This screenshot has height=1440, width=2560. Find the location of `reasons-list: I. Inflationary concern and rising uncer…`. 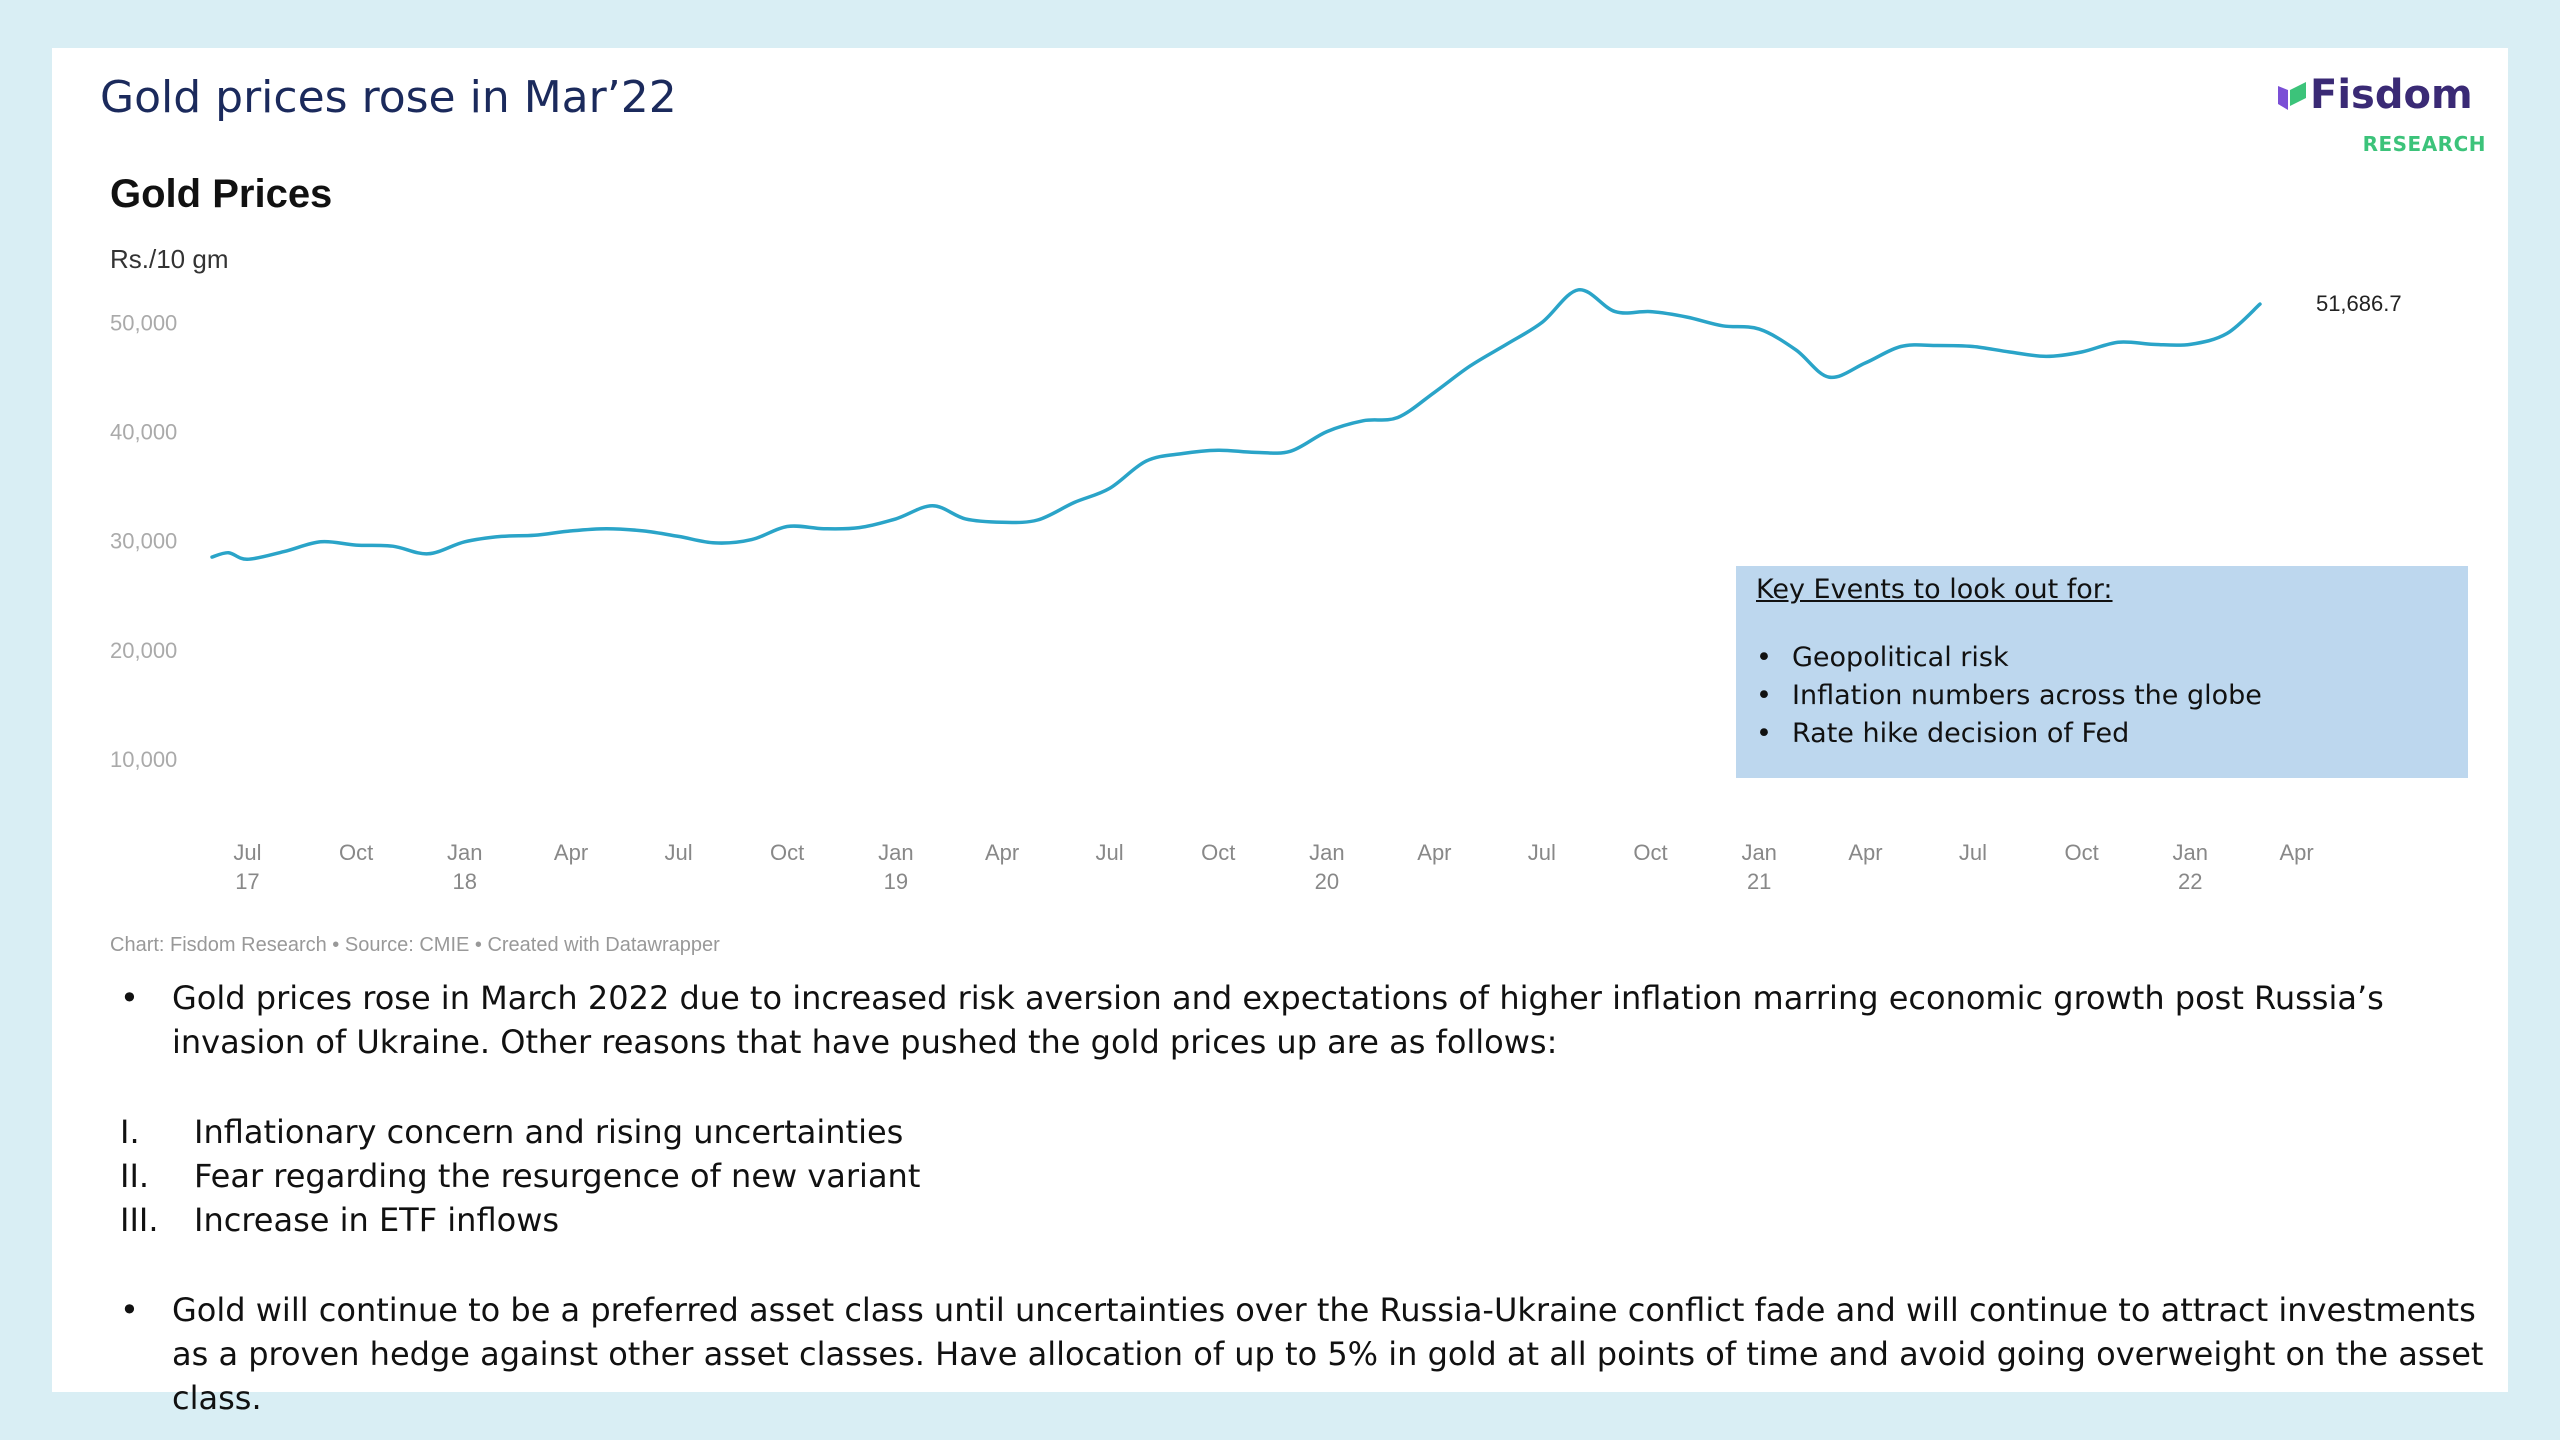

reasons-list: I. Inflationary concern and rising uncer… is located at coordinates (1311, 1176).